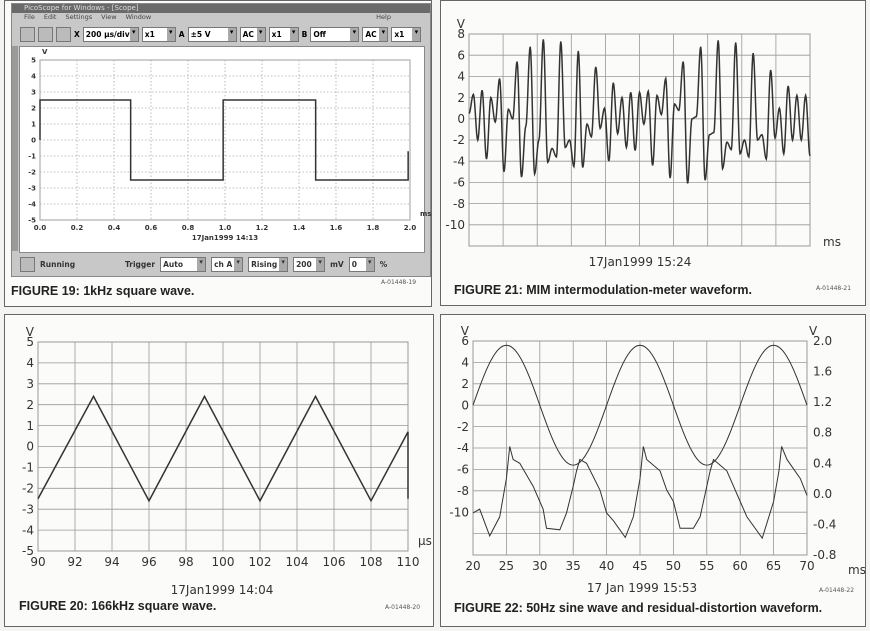  Describe the element at coordinates (183, 264) in the screenshot. I see `trigger-mode-select: Auto` at that location.